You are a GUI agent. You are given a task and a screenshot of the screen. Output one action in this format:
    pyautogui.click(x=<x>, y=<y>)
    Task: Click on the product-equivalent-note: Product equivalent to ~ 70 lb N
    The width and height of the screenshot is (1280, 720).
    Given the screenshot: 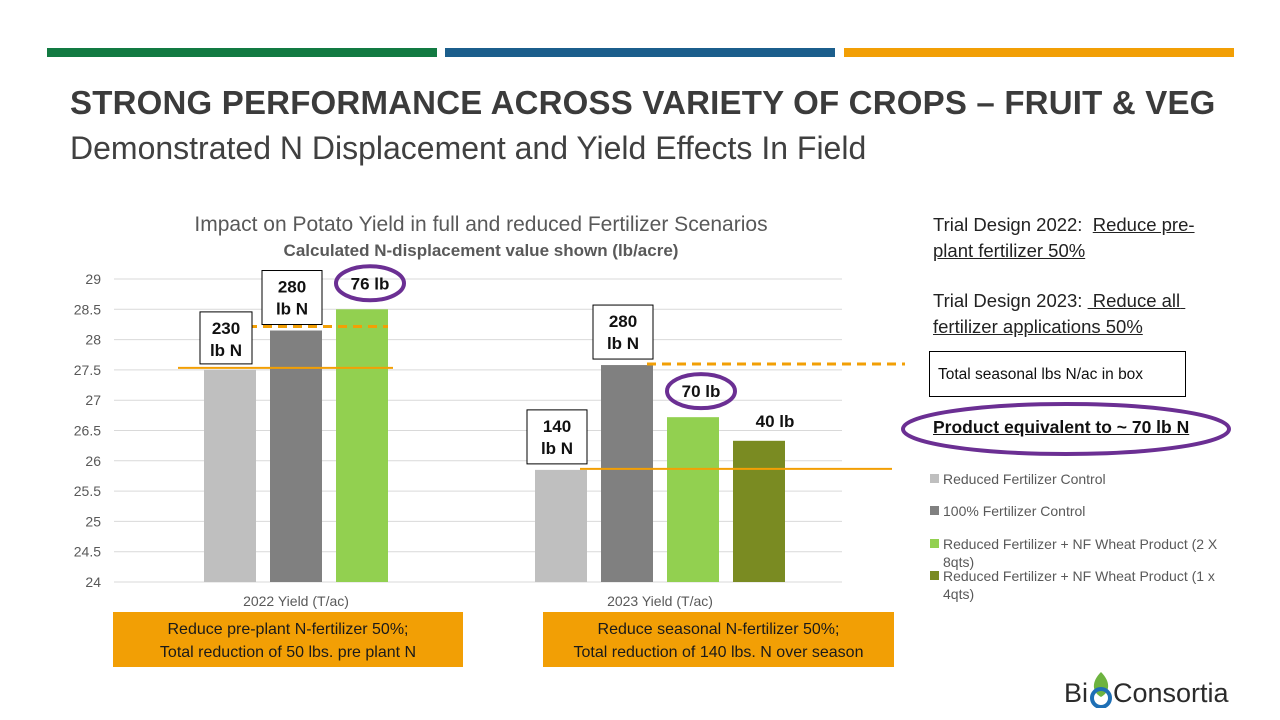 What is the action you would take?
    pyautogui.click(x=1061, y=427)
    